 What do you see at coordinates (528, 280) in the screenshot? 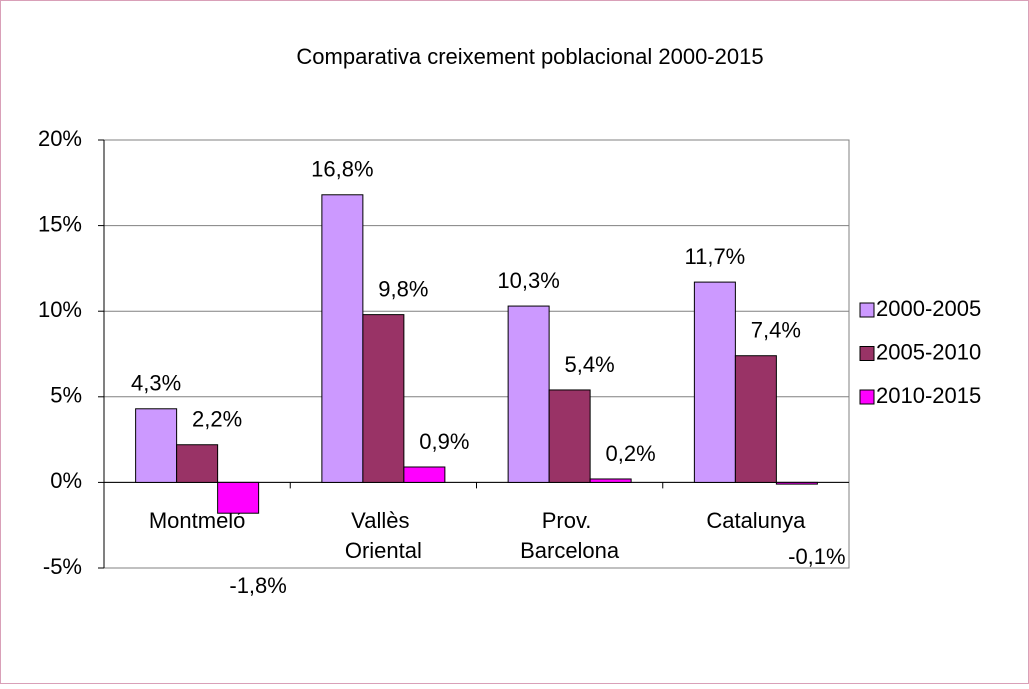
I see `value-label: 10,3%` at bounding box center [528, 280].